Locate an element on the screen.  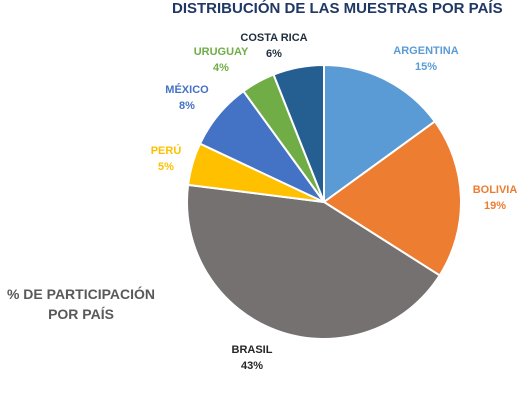
slice-percent-label: 6% is located at coordinates (274, 54).